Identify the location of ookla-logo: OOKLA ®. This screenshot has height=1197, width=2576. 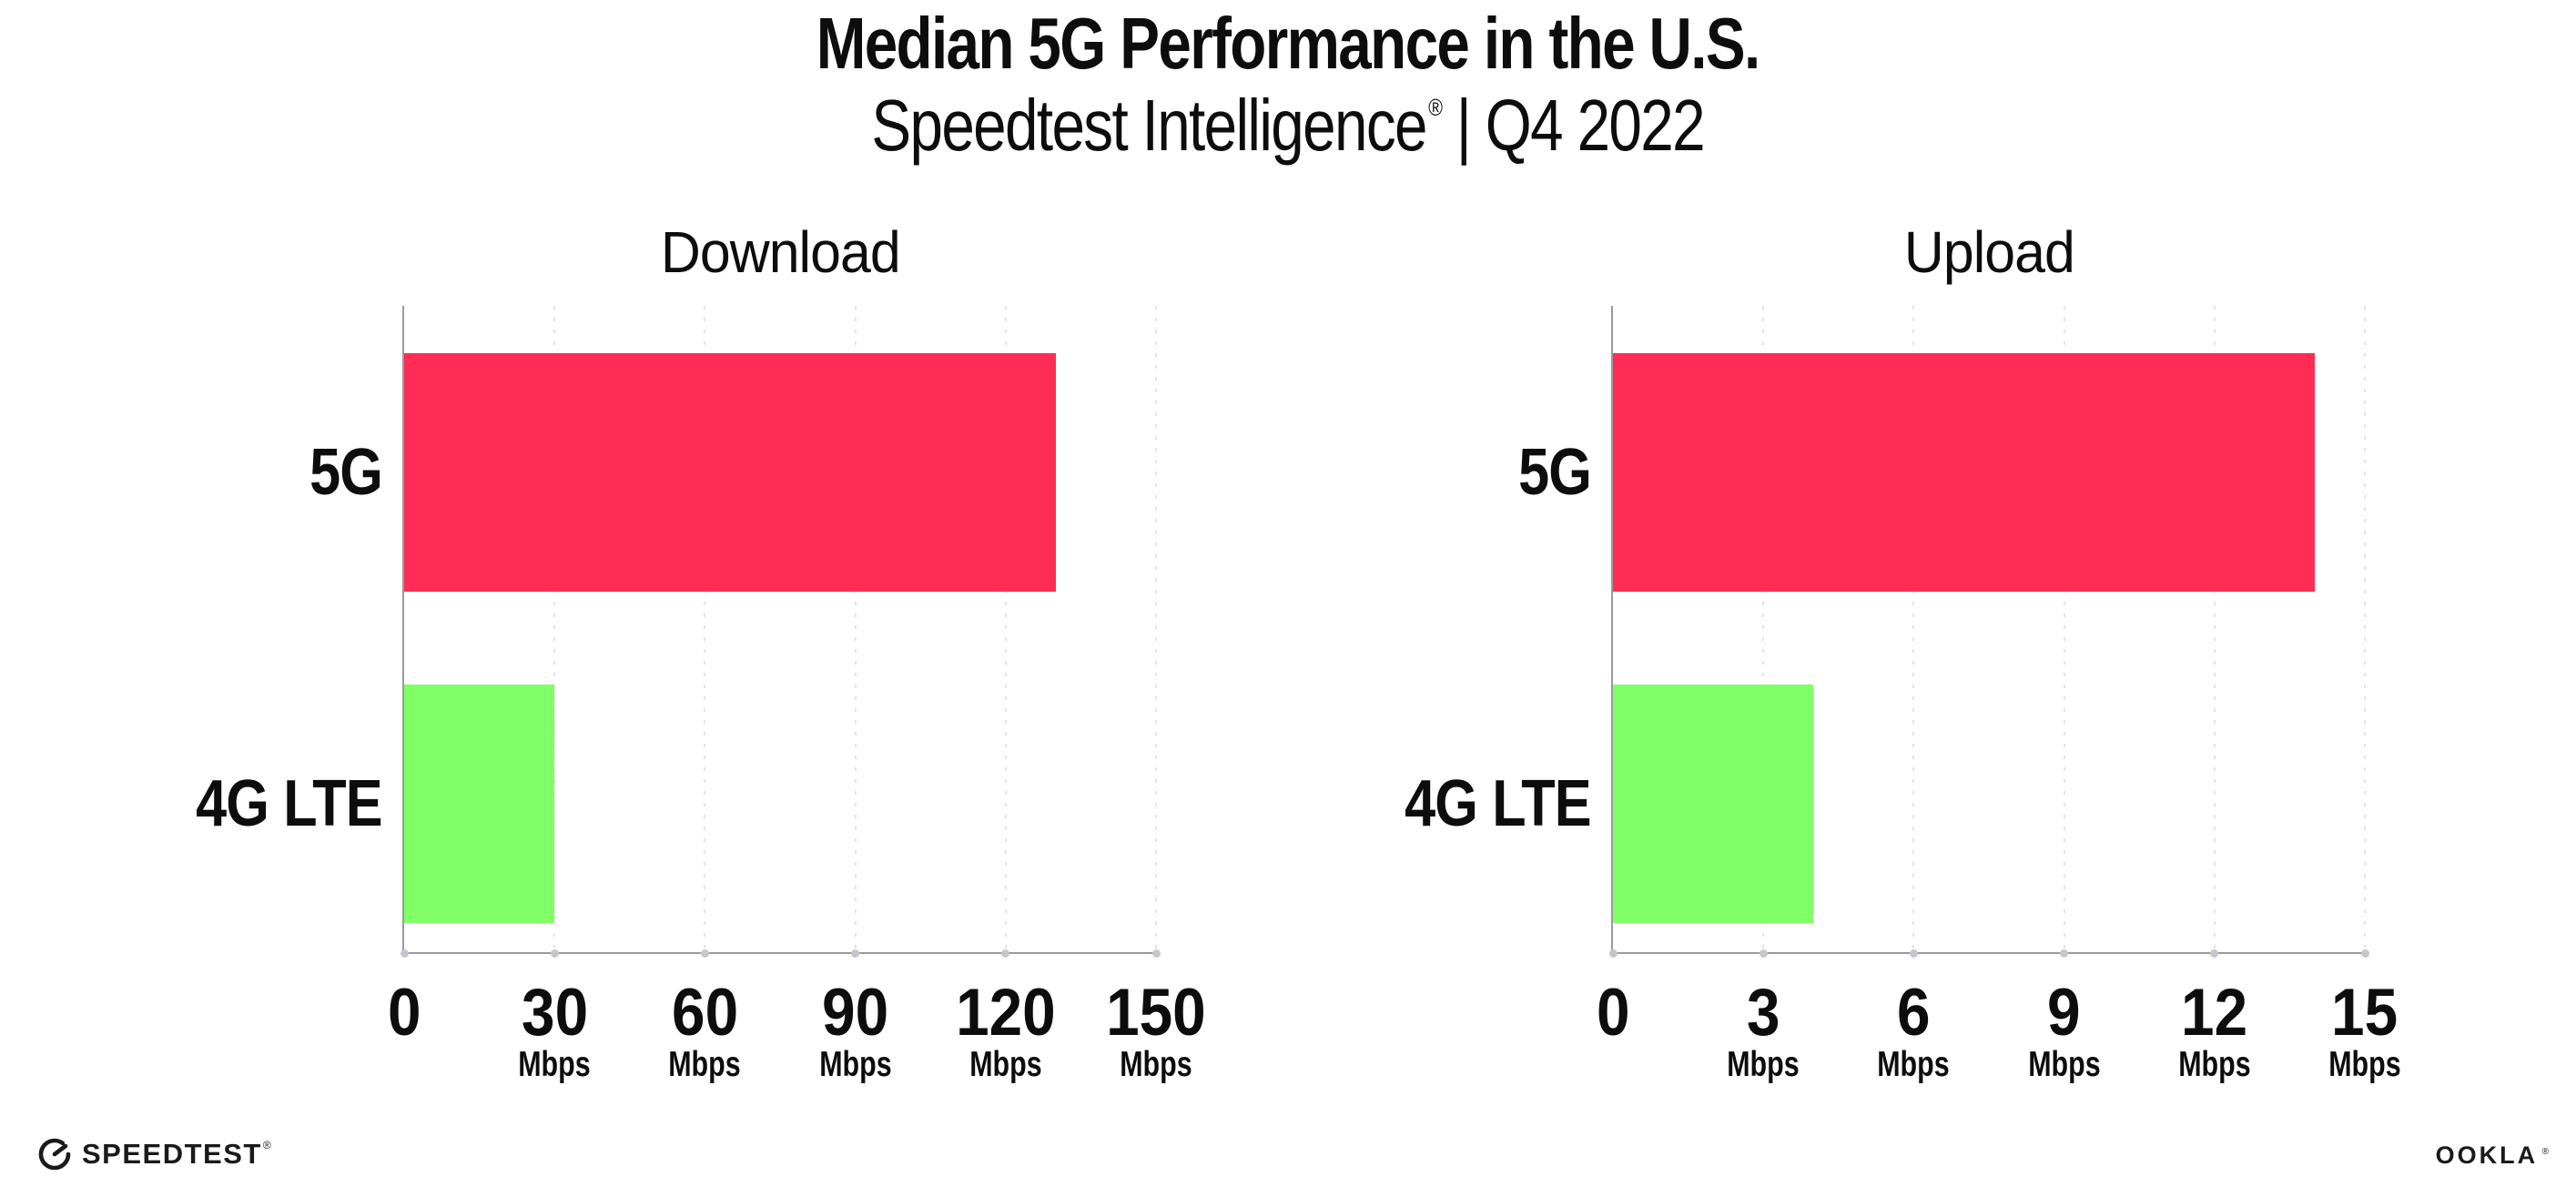
(2492, 1156).